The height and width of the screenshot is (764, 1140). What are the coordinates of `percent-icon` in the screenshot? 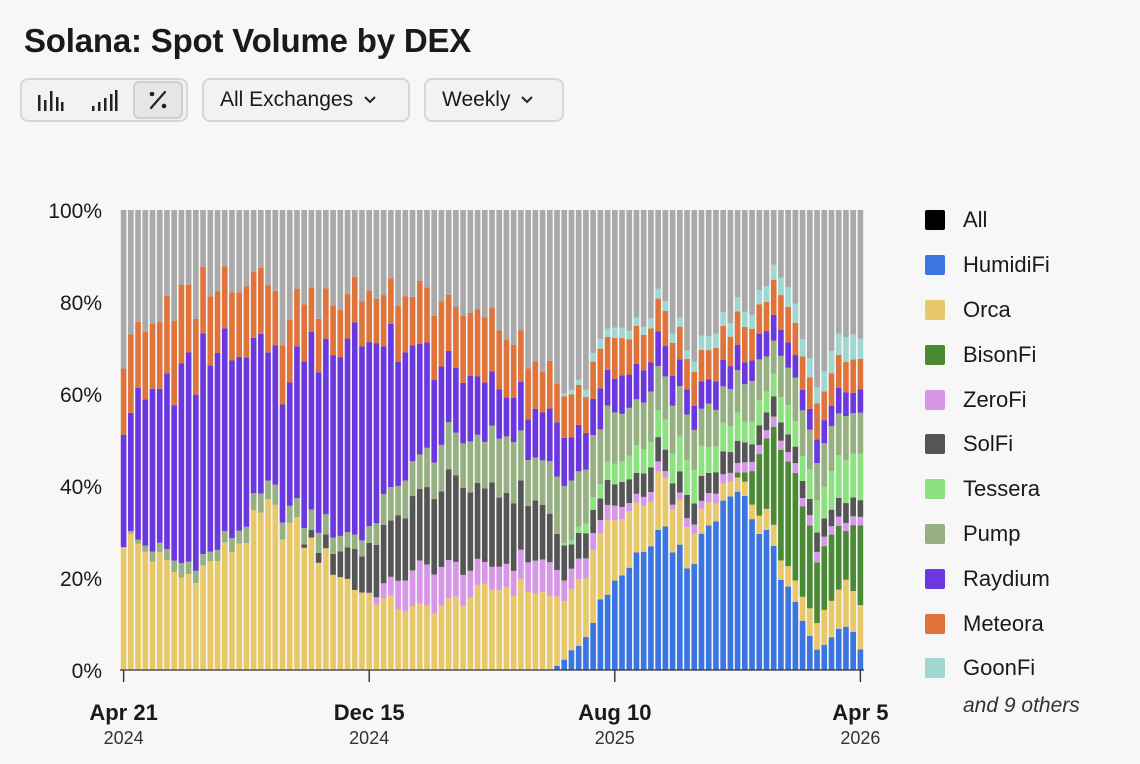 It's located at (158, 100).